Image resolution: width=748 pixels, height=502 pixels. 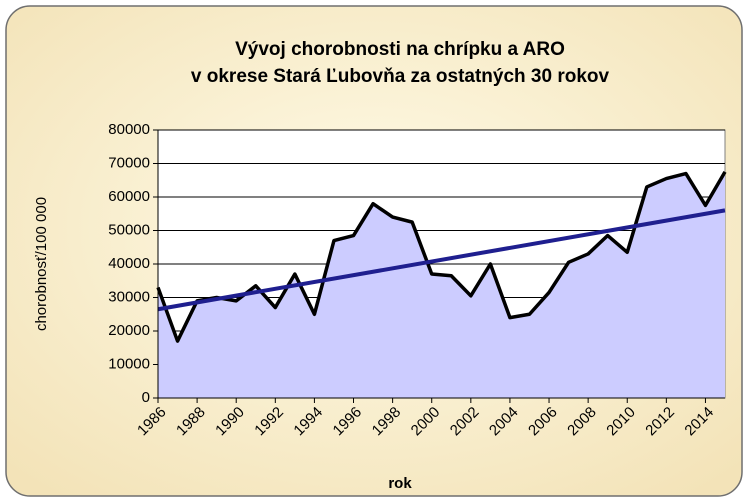 I want to click on y-tick-label: 20000, so click(x=129, y=330).